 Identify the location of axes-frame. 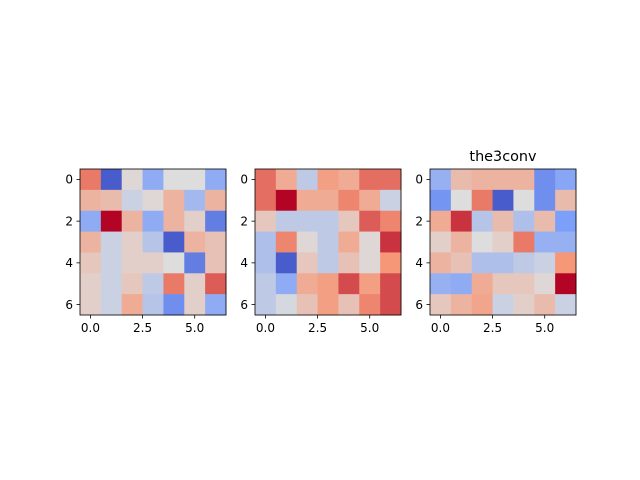
(328, 242).